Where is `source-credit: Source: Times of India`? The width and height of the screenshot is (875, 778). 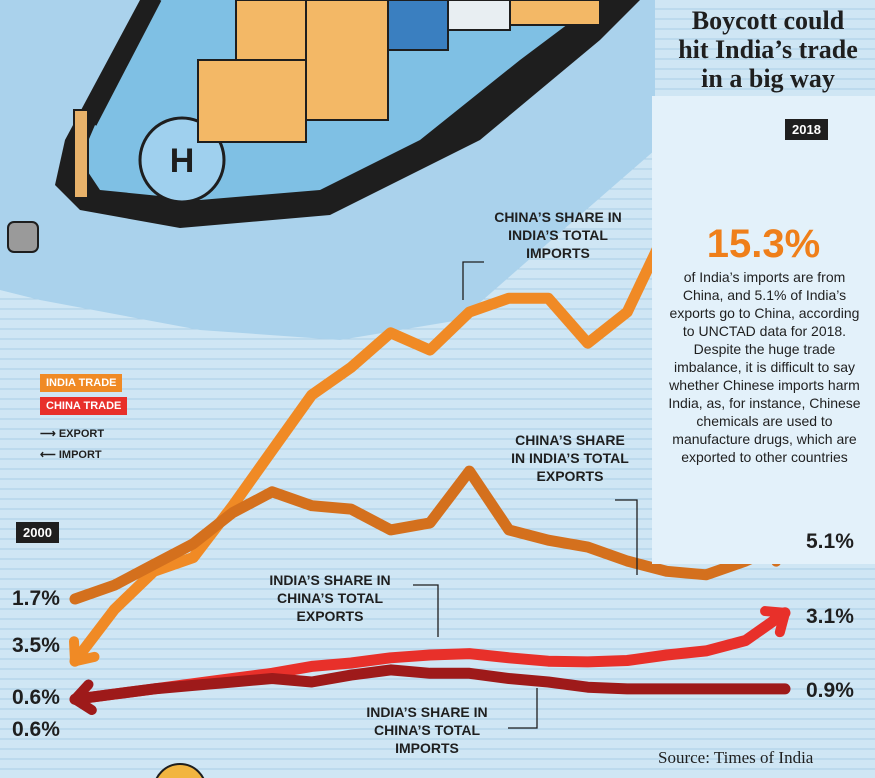 source-credit: Source: Times of India is located at coordinates (736, 757).